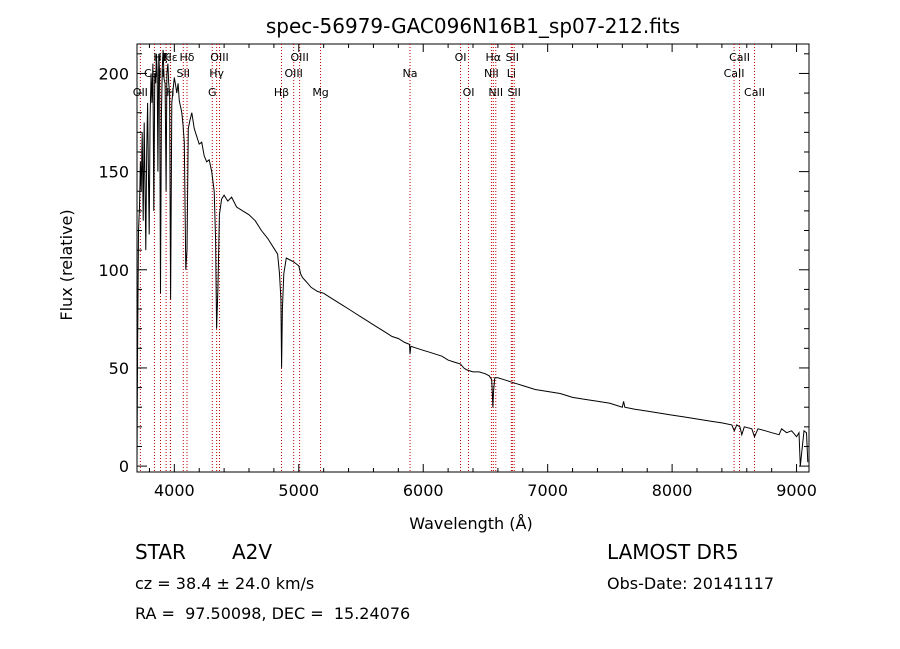  What do you see at coordinates (298, 490) in the screenshot?
I see `x-tick-label: 5000` at bounding box center [298, 490].